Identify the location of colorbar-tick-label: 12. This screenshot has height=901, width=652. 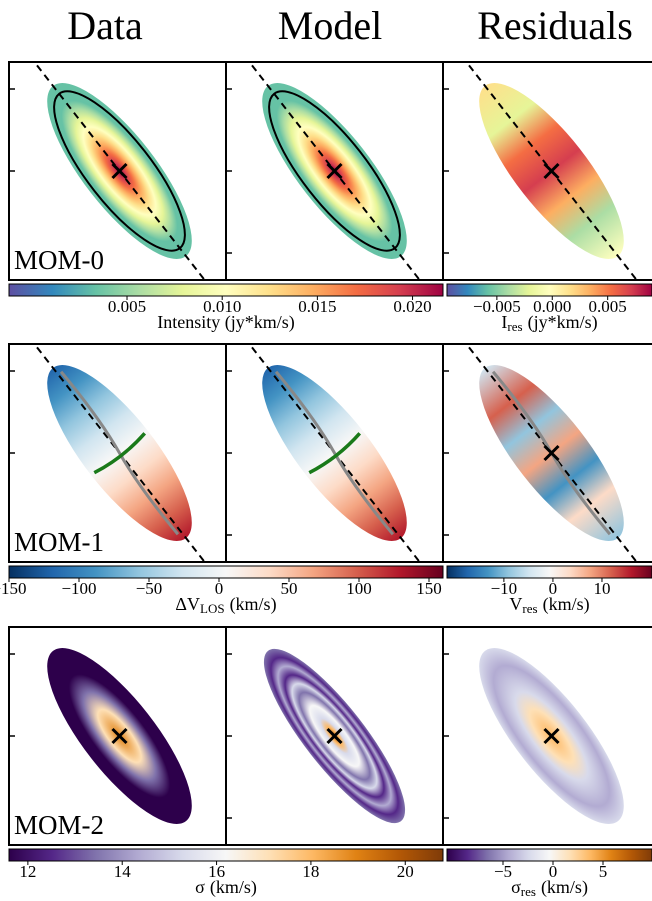
(27, 871).